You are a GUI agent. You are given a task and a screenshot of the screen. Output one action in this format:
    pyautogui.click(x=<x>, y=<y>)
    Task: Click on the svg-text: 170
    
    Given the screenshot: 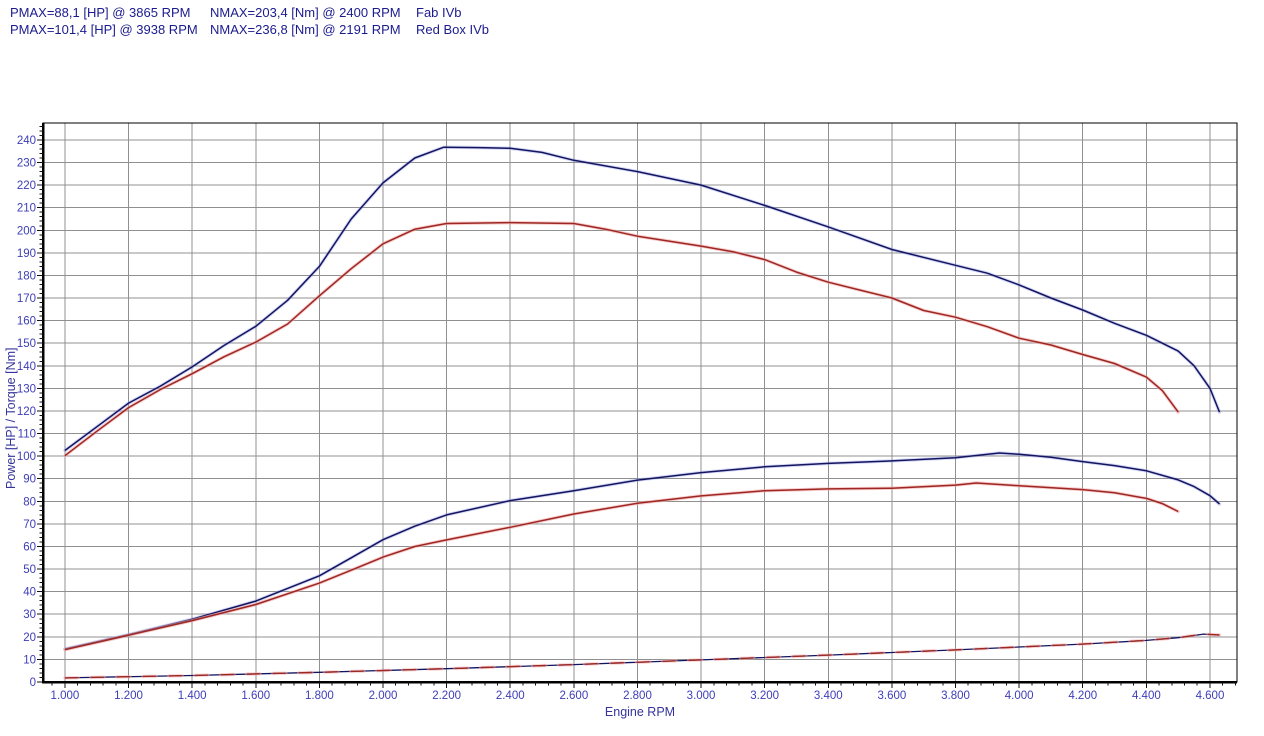 What is the action you would take?
    pyautogui.click(x=26, y=299)
    